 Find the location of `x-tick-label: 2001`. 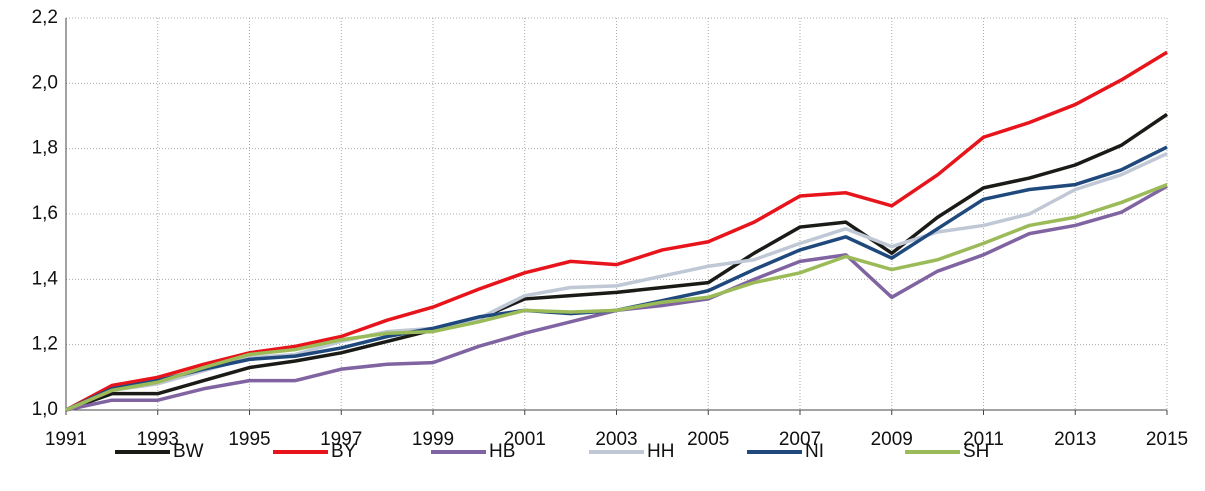

x-tick-label: 2001 is located at coordinates (525, 439).